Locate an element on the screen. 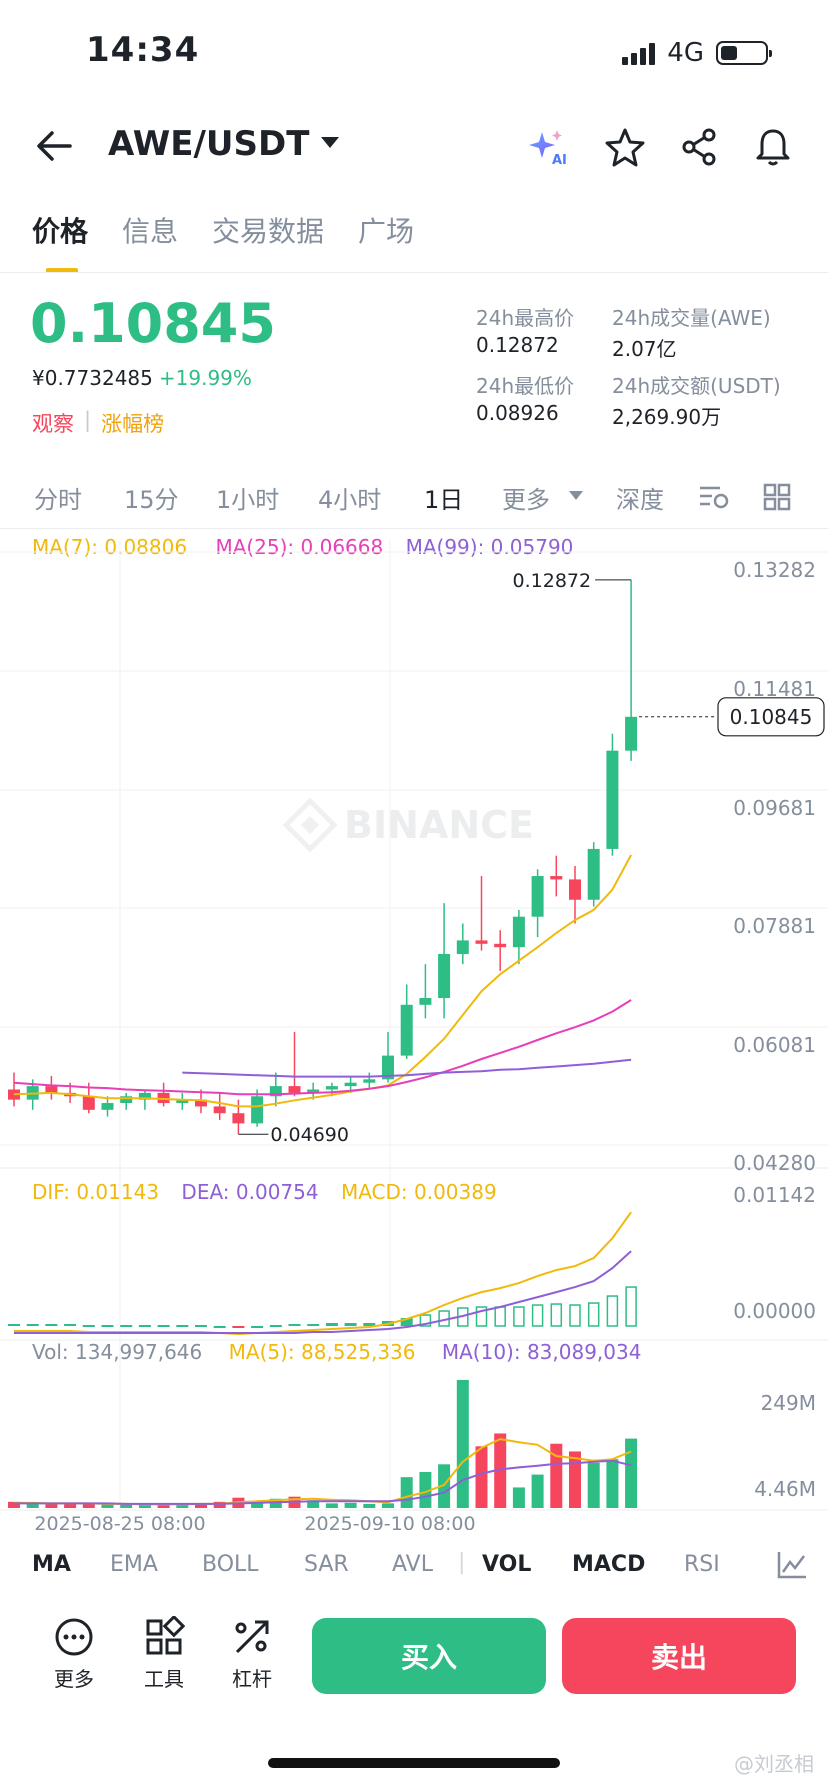 This screenshot has width=828, height=1792. indicator-boll: BOLL is located at coordinates (230, 1564).